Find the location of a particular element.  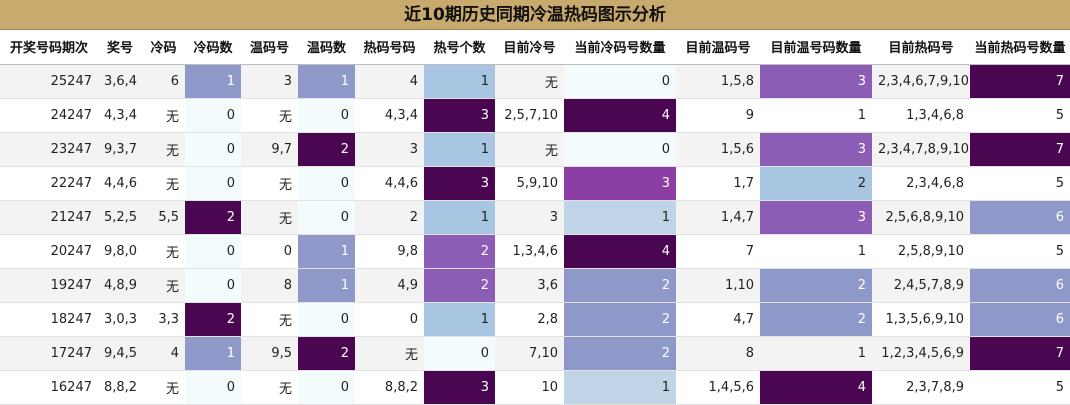

cell-current-hot: 1,3,5,6,9,10 is located at coordinates (921, 319).